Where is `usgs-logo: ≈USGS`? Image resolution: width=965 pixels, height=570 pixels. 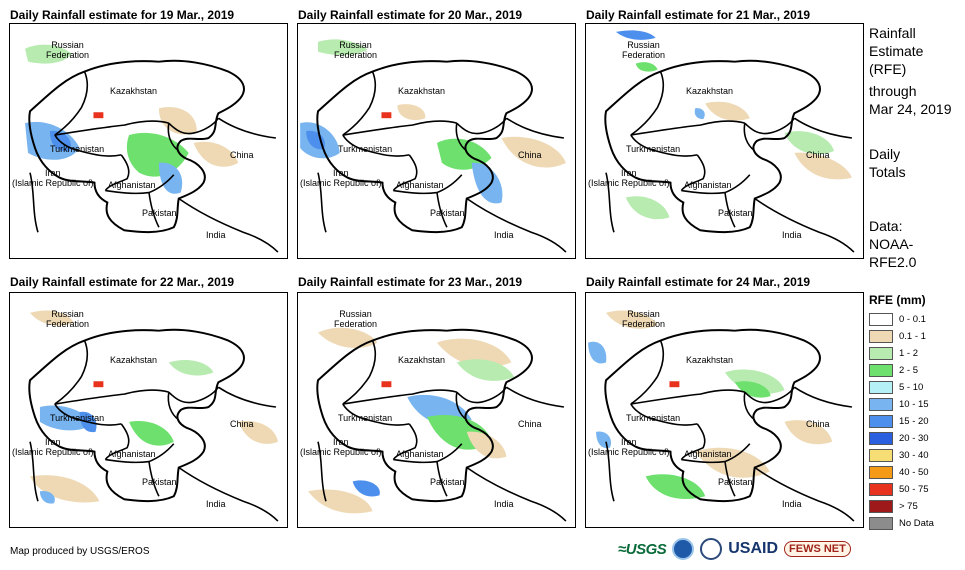
usgs-logo: ≈USGS is located at coordinates (642, 549).